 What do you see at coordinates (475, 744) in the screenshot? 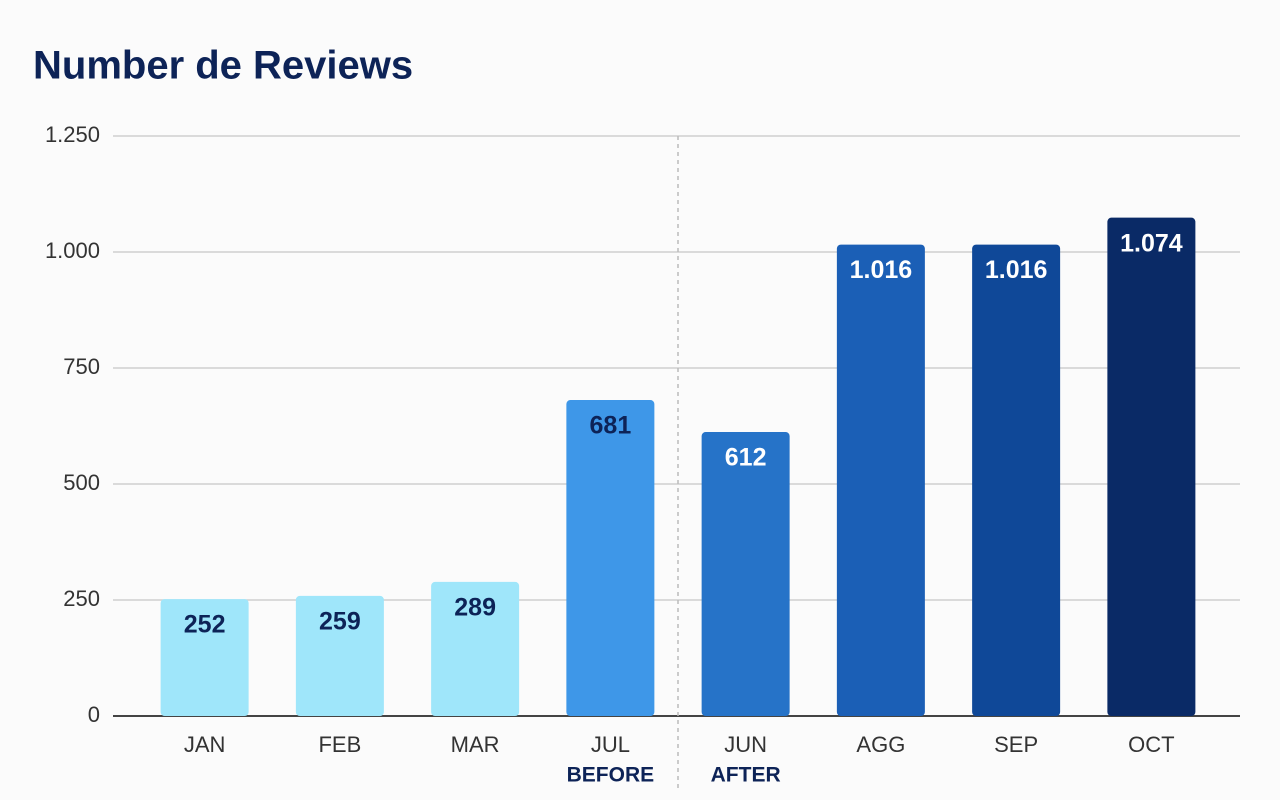
I see `x-tick-label: MAR` at bounding box center [475, 744].